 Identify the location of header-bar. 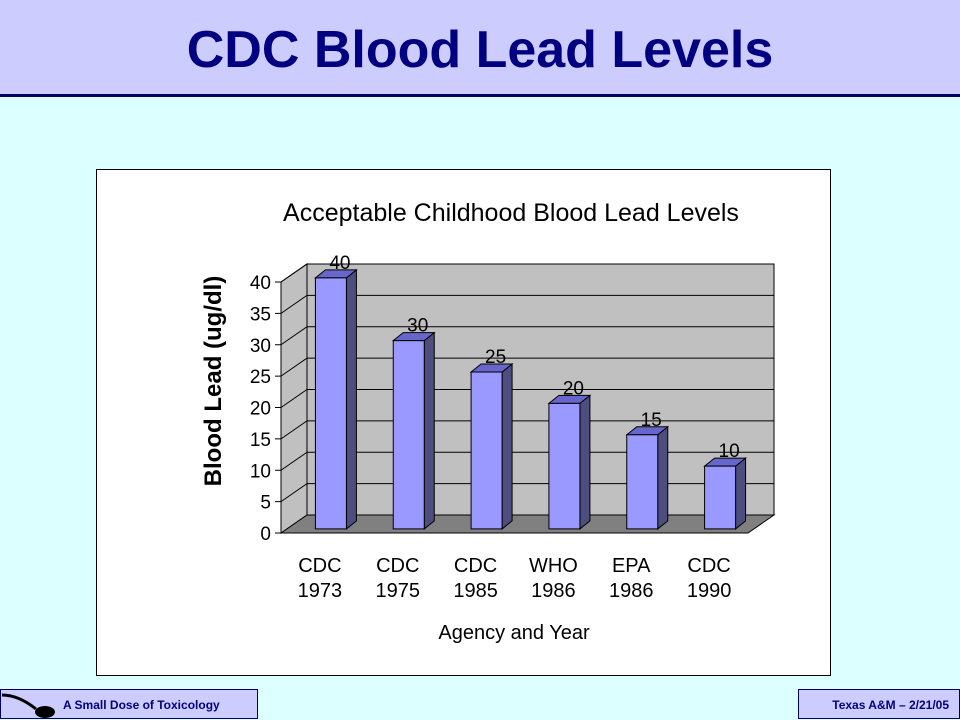
(480, 48).